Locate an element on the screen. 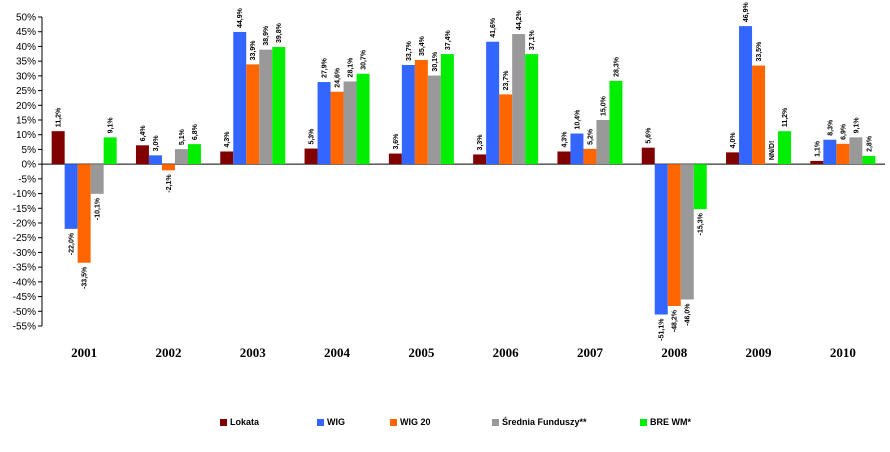 The image size is (890, 452). data-label: 30,1% is located at coordinates (435, 61).